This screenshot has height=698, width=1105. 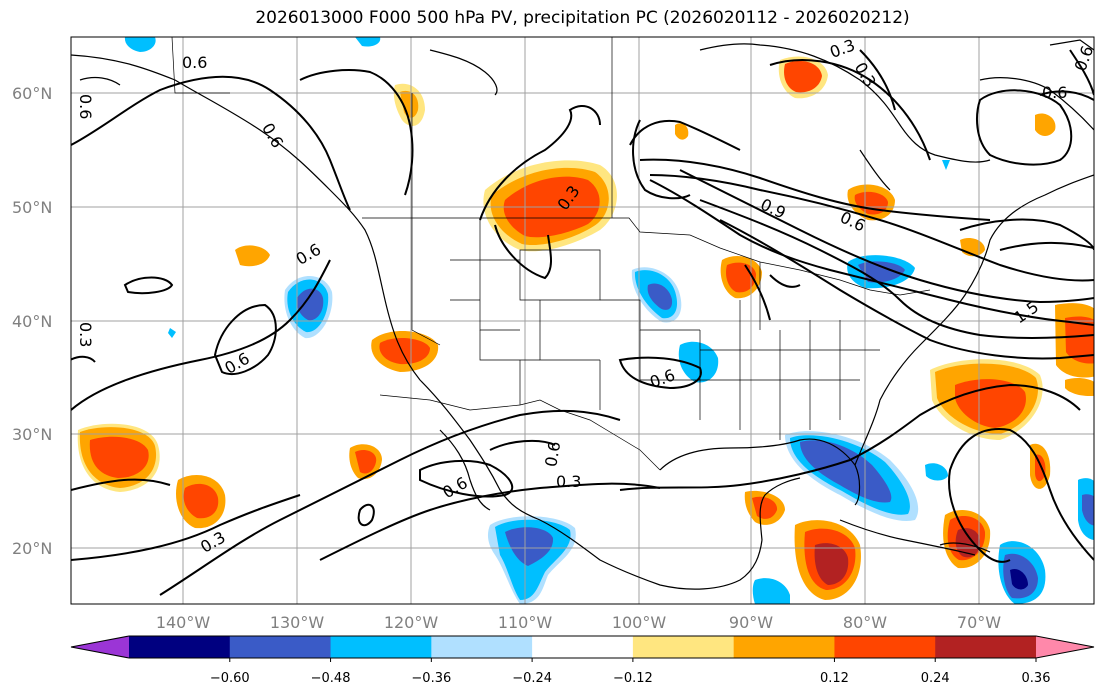 What do you see at coordinates (1036, 678) in the screenshot?
I see `colorbar-tick-label: 0.36` at bounding box center [1036, 678].